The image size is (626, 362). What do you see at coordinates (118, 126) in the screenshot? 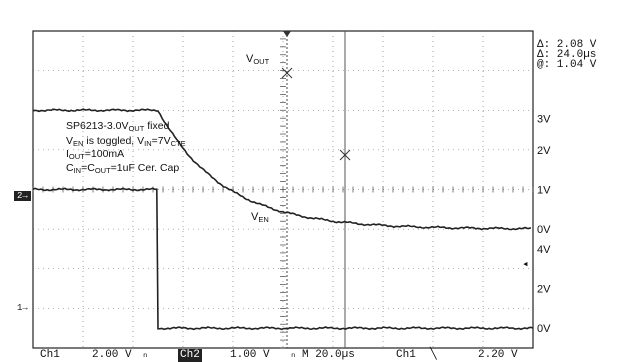
I see `test-condition-line-1: SP6213-3.0VOUT fixed` at bounding box center [118, 126].